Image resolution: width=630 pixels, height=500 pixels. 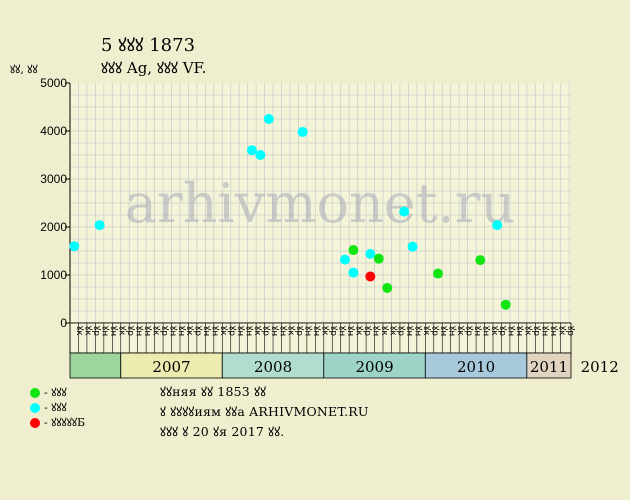 I want to click on red-dot-icon, so click(x=35, y=422).